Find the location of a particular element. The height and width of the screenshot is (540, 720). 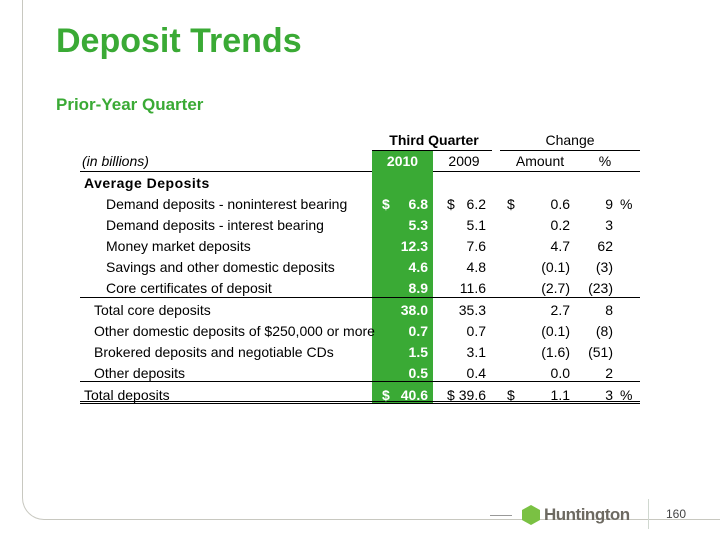

row-label: Savings and other domestic deposits is located at coordinates (220, 267).